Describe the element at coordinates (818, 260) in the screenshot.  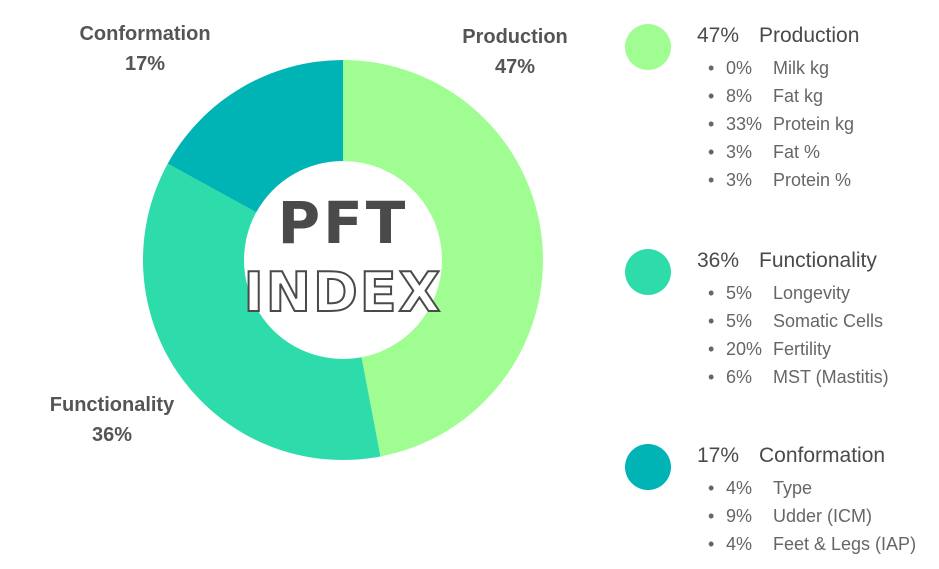
I see `legend-heading-name: Functionality` at that location.